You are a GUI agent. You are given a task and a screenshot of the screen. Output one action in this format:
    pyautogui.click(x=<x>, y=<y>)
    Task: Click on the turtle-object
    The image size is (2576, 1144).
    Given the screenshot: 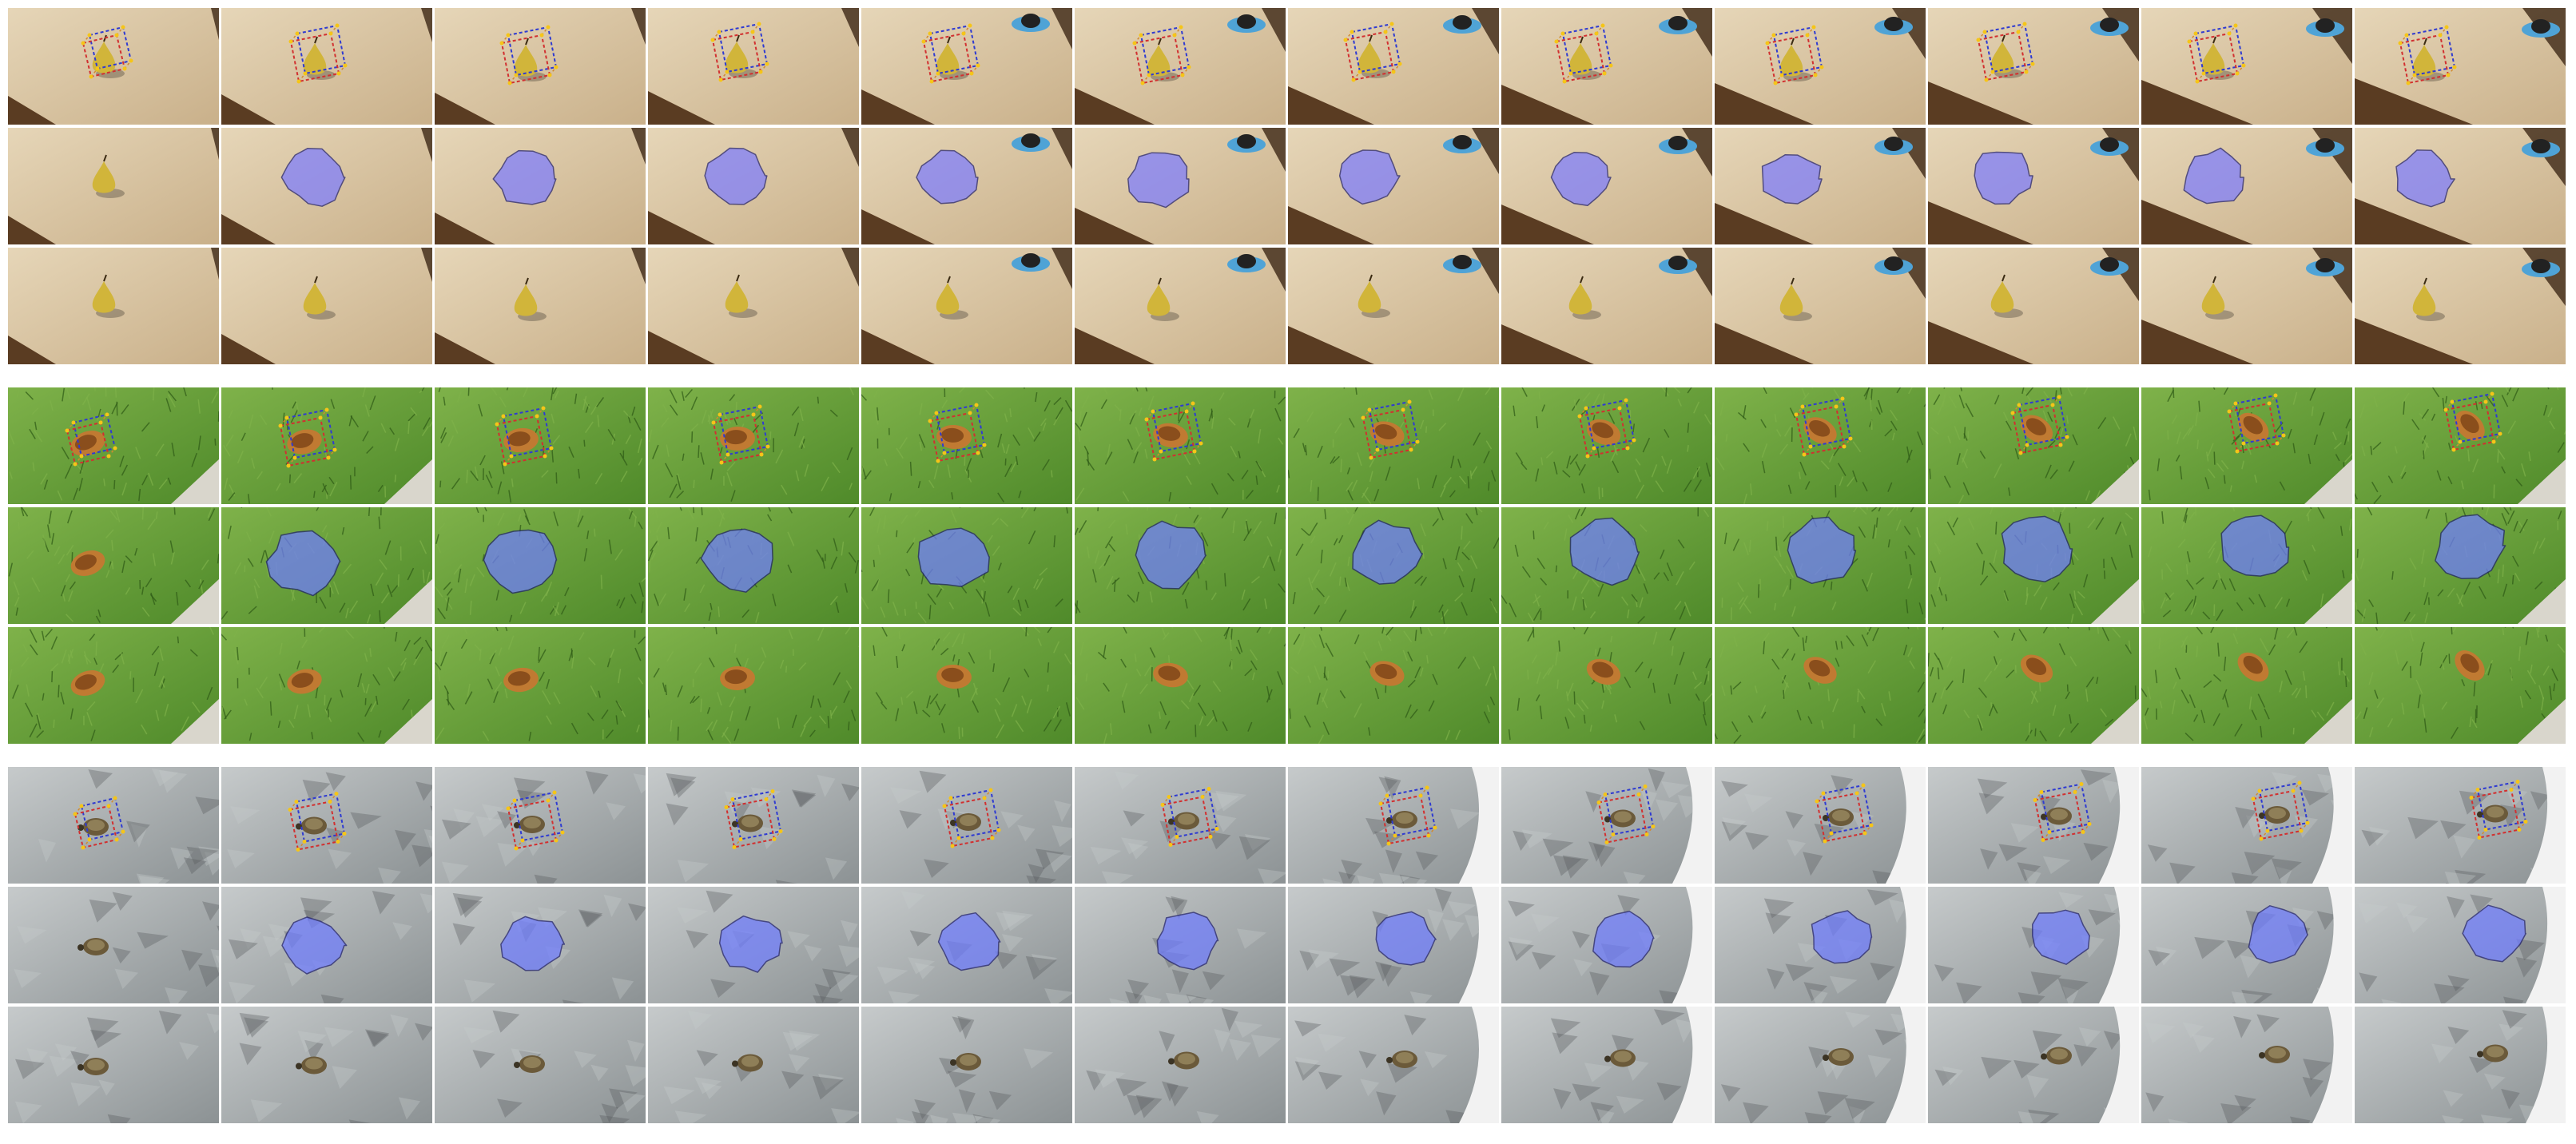 What is the action you would take?
    pyautogui.click(x=747, y=823)
    